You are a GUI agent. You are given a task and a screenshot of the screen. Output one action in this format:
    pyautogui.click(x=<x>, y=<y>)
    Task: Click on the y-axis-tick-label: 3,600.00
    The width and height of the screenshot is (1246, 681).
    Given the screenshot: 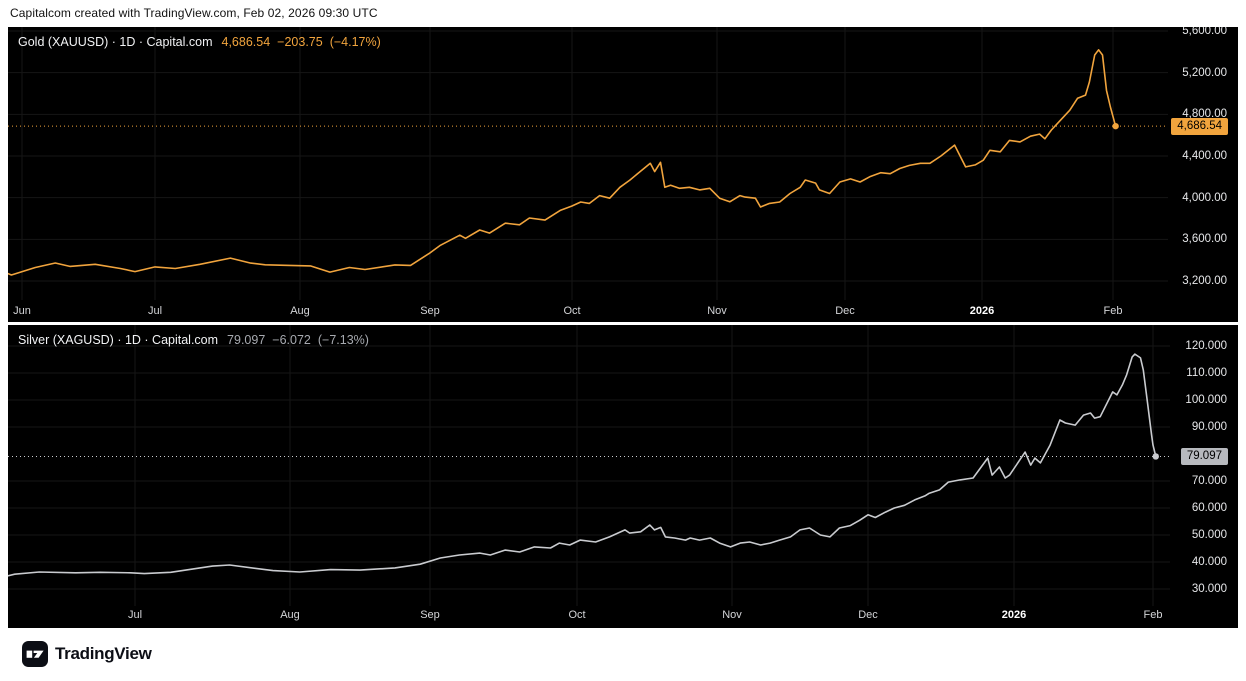 What is the action you would take?
    pyautogui.click(x=1204, y=239)
    